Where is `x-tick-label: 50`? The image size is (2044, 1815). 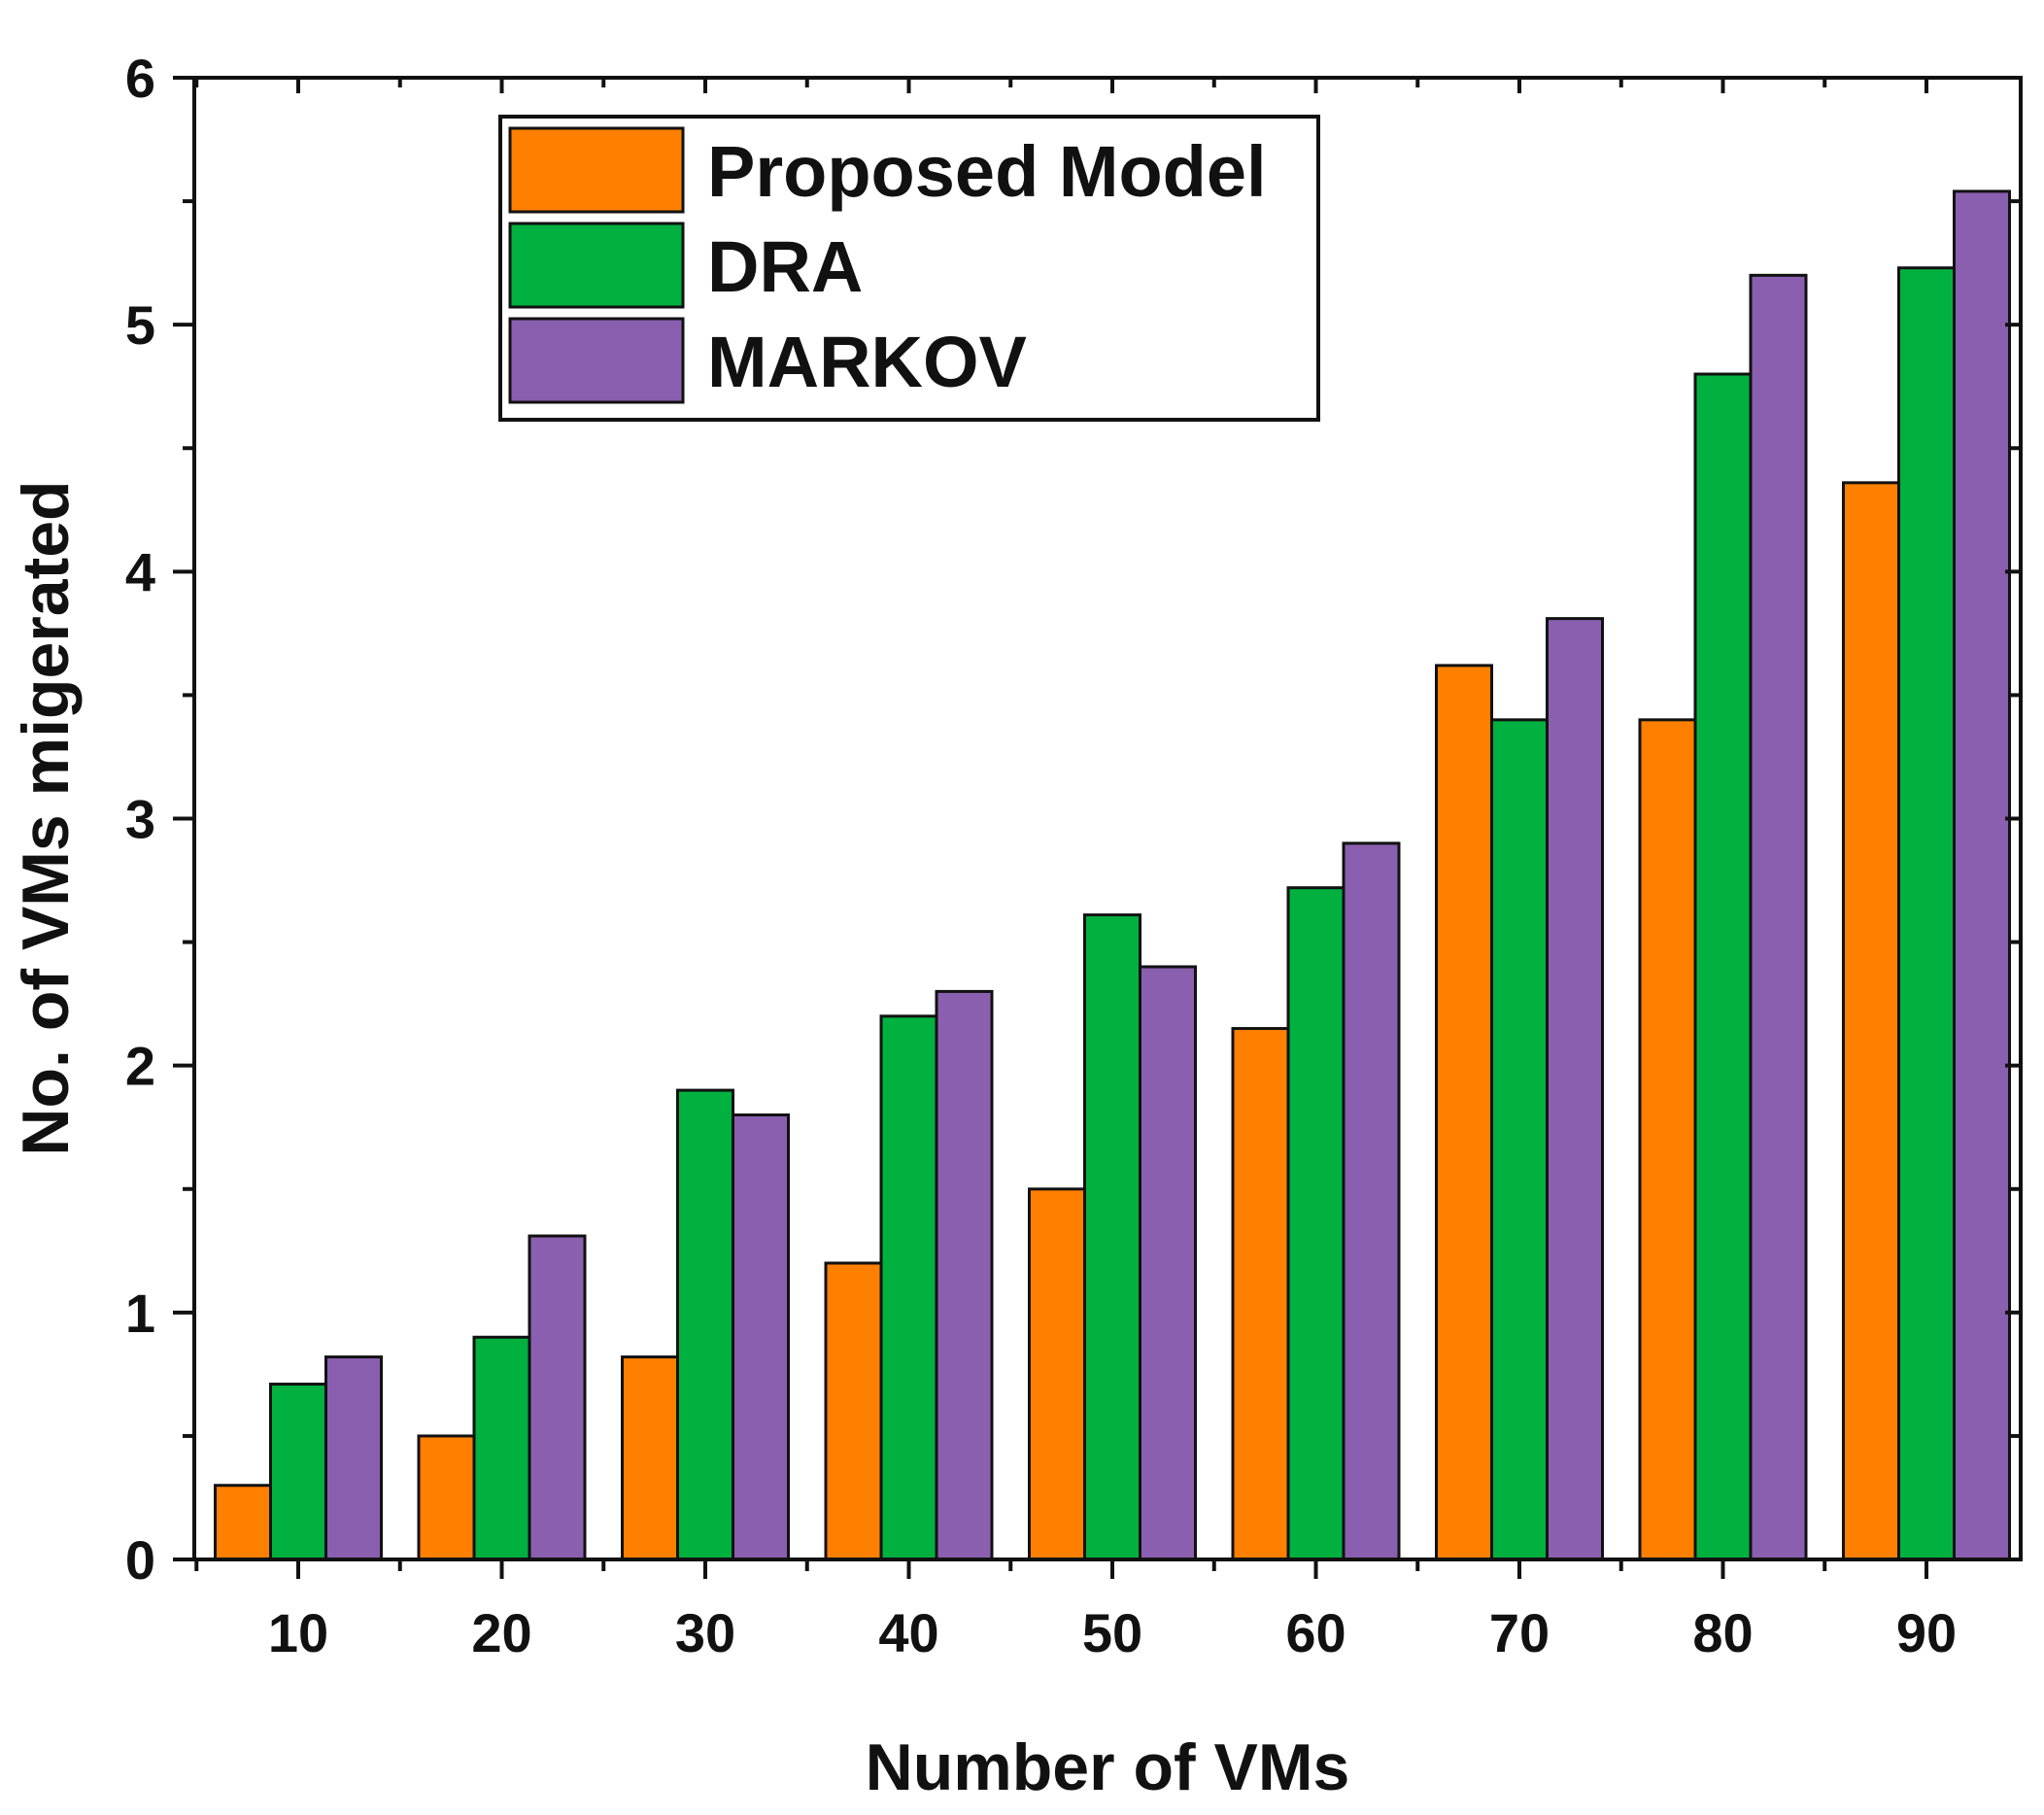
x-tick-label: 50 is located at coordinates (1112, 1632).